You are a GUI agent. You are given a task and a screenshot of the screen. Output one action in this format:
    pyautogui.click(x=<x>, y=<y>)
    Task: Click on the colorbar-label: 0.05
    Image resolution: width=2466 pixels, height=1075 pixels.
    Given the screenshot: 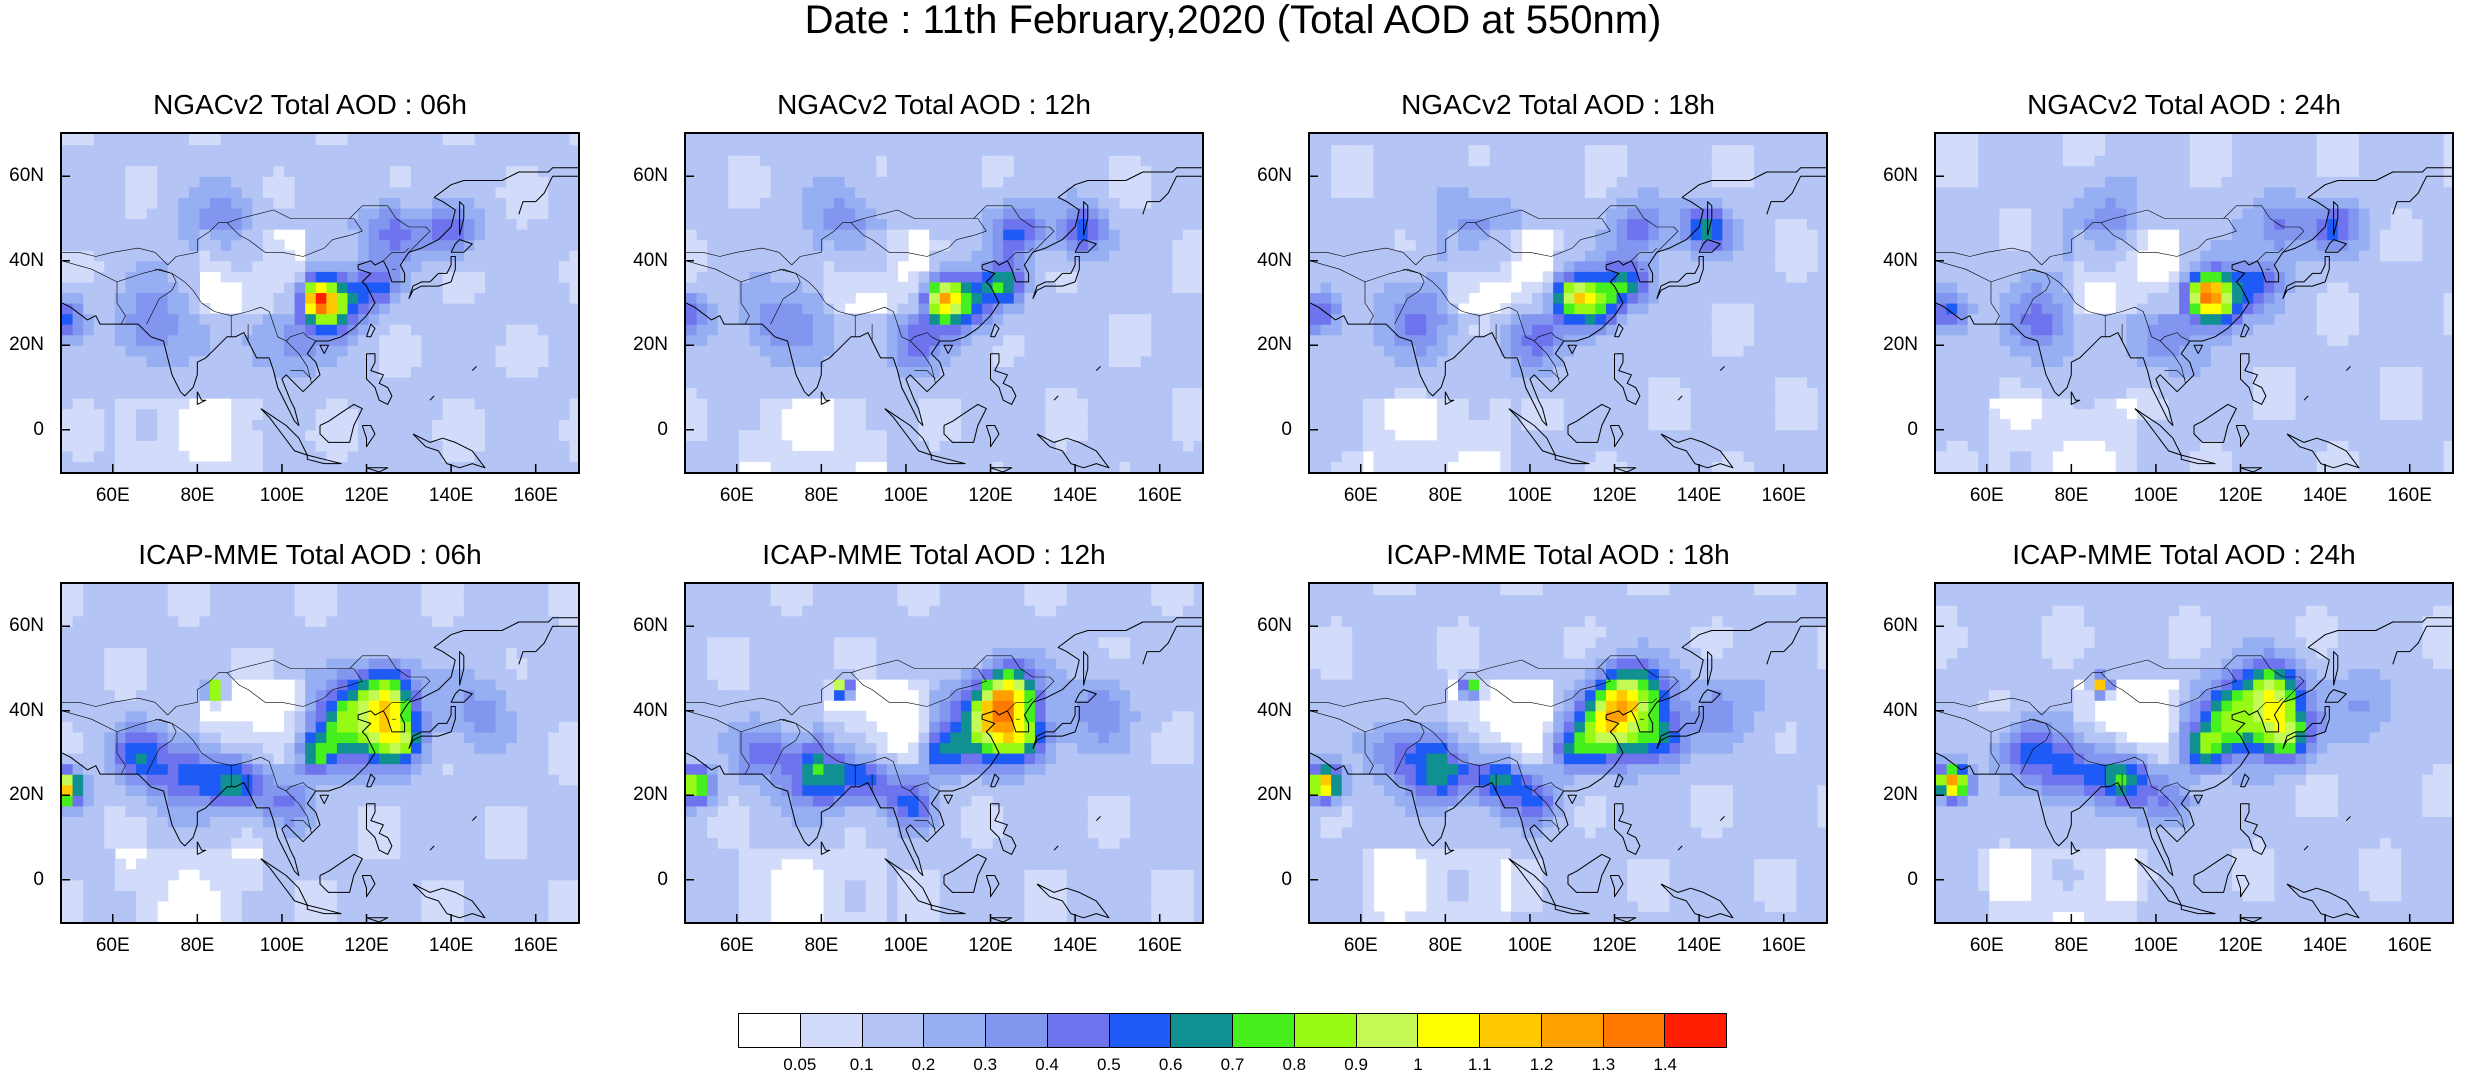 What is the action you would take?
    pyautogui.click(x=800, y=1065)
    